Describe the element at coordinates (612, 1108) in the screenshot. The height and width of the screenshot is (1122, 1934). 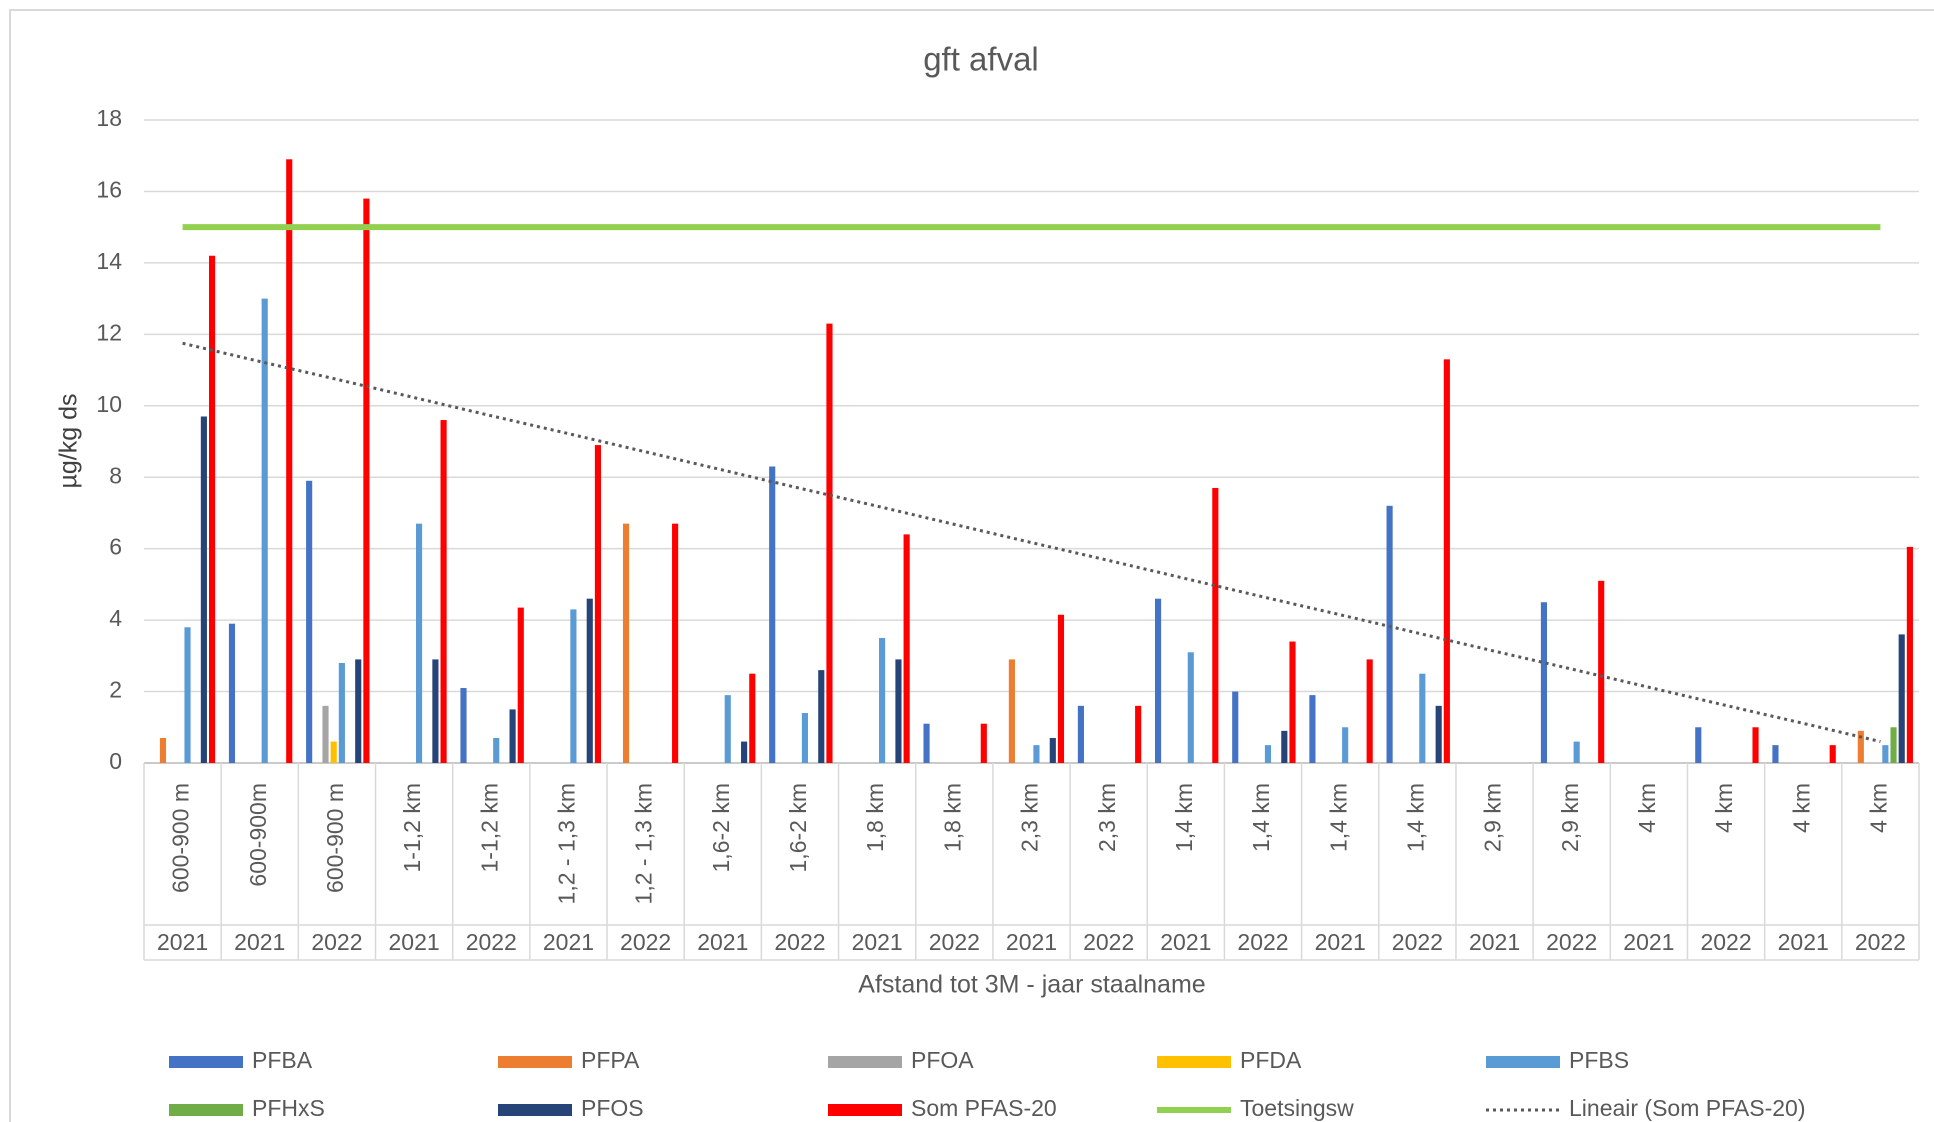
I see `legend-label: PFOS` at that location.